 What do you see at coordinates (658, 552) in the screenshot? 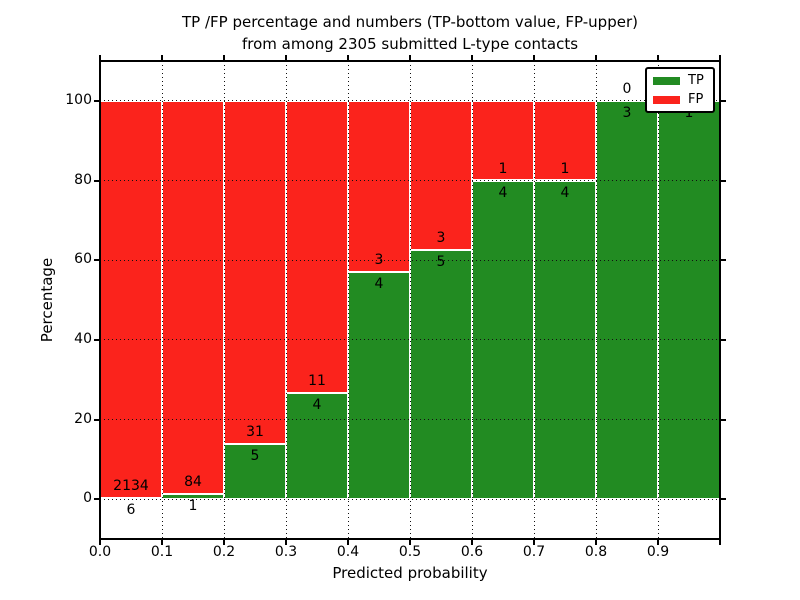
I see `x-tick-label: 0.9` at bounding box center [658, 552].